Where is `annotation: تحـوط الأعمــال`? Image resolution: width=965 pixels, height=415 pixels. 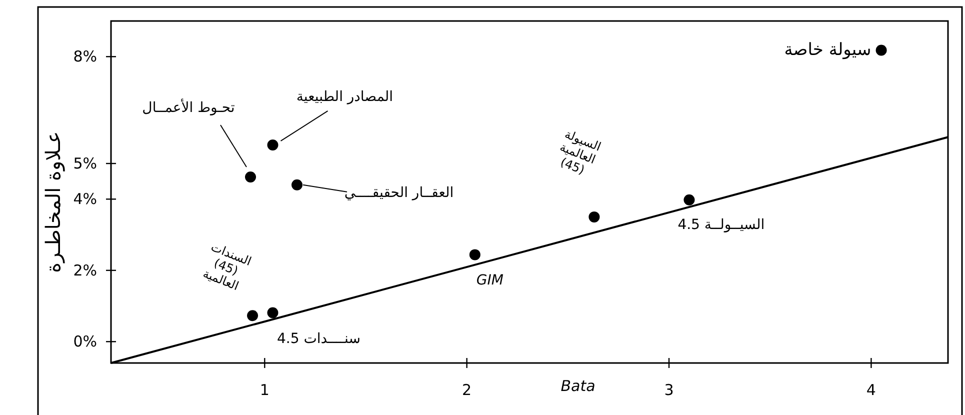 annotation: تحـوط الأعمــال is located at coordinates (188, 107).